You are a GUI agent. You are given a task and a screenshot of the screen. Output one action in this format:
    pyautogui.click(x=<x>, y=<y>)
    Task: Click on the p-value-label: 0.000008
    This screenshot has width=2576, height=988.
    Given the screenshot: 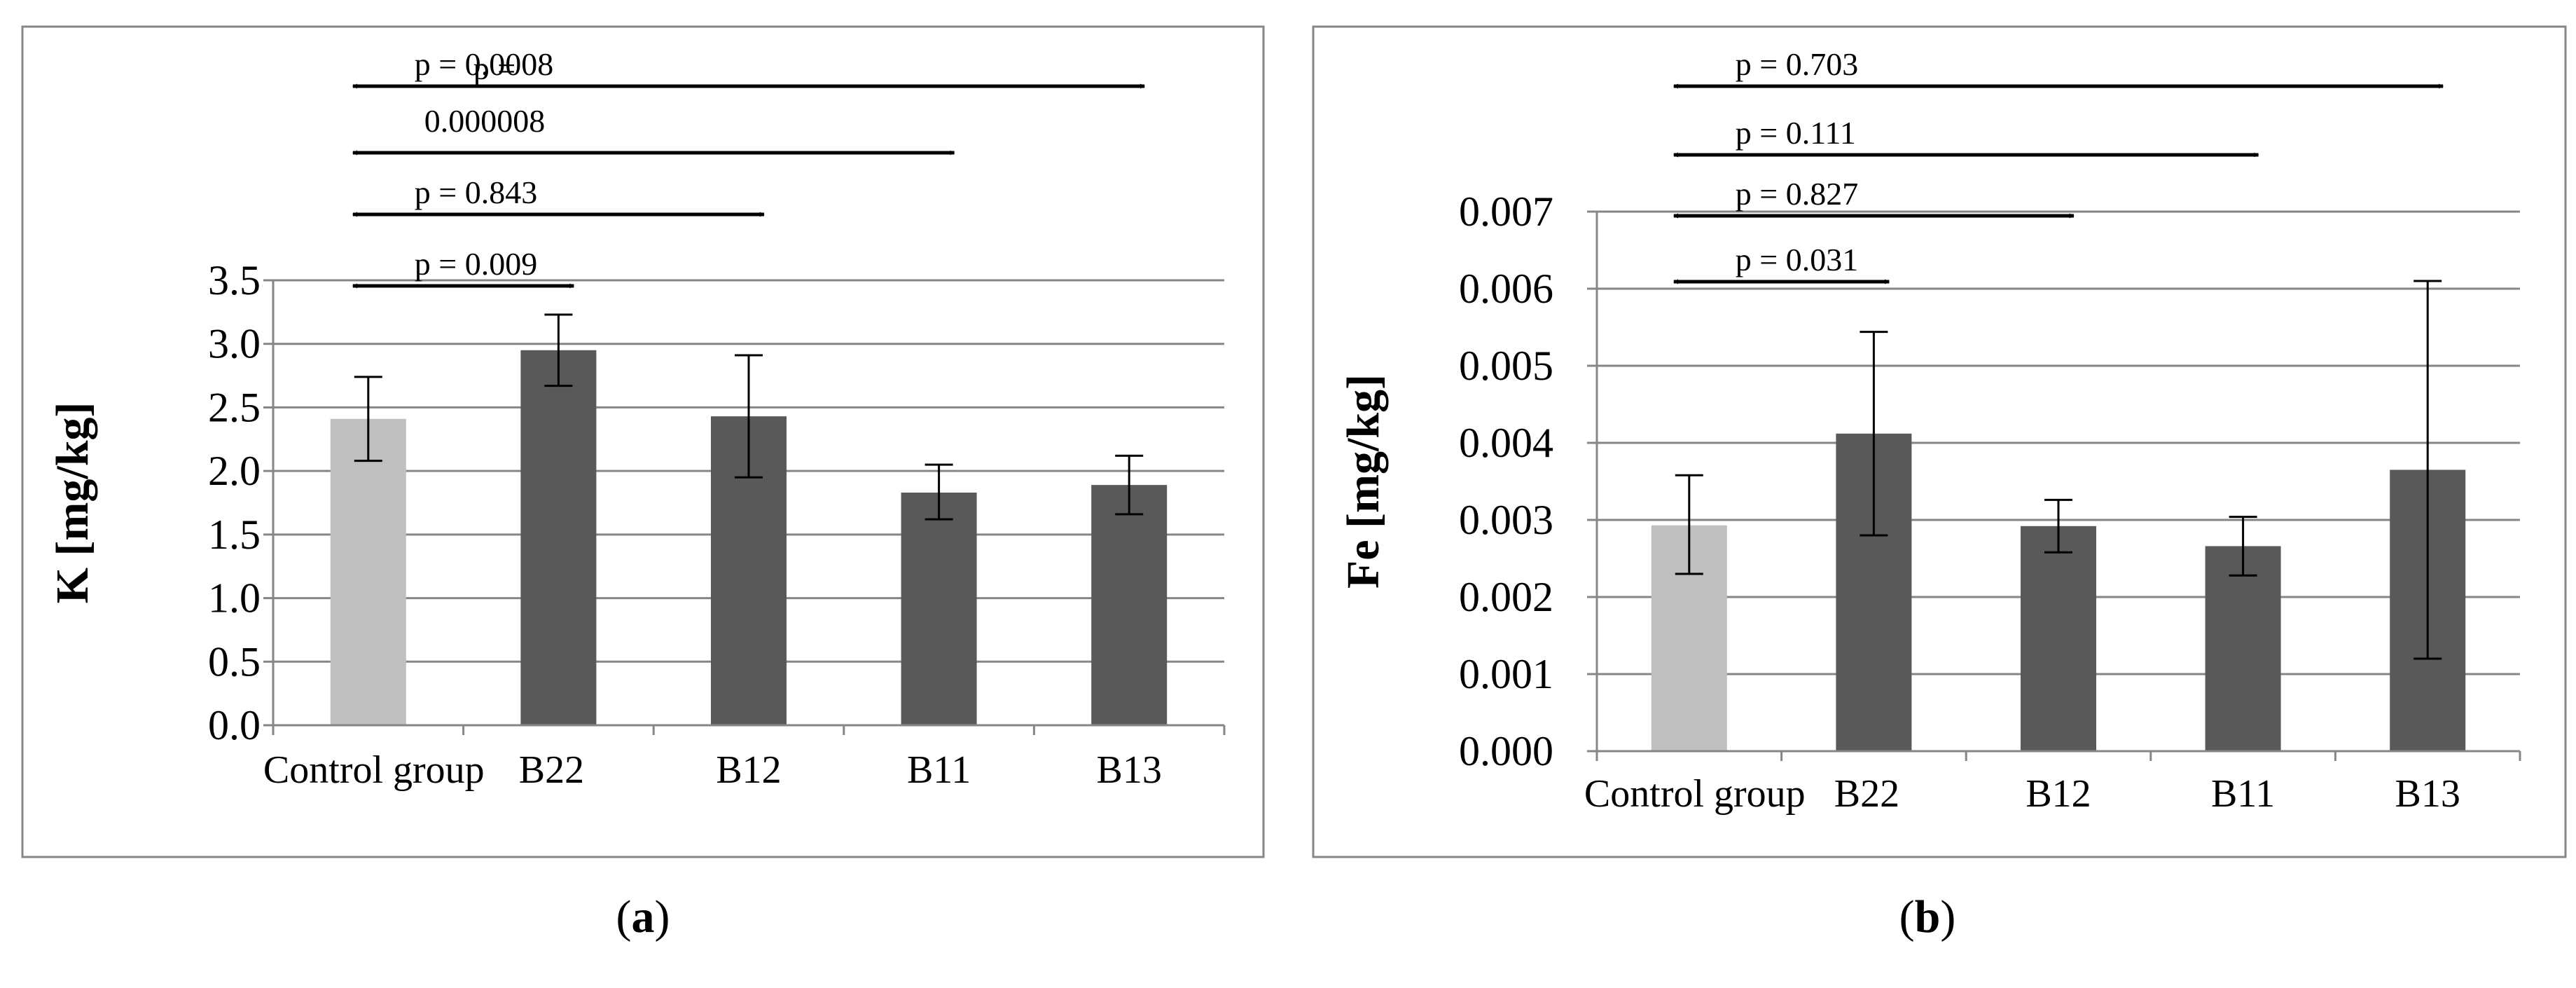 What is the action you would take?
    pyautogui.click(x=485, y=121)
    